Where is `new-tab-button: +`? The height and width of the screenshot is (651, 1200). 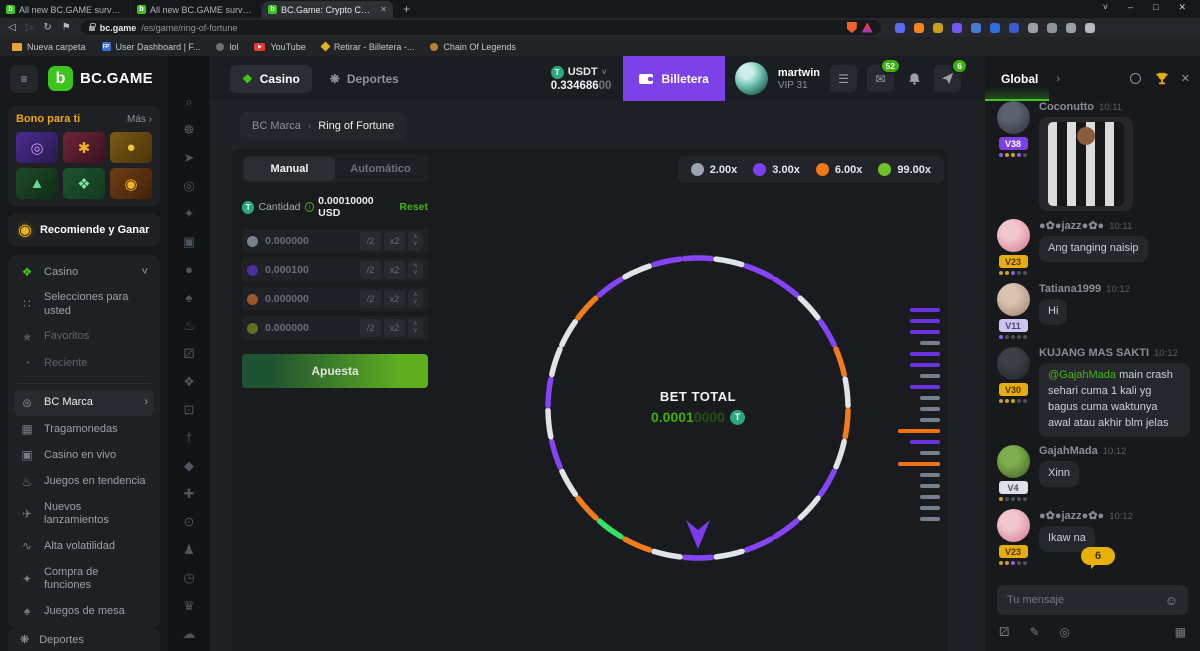 new-tab-button: + is located at coordinates (407, 9).